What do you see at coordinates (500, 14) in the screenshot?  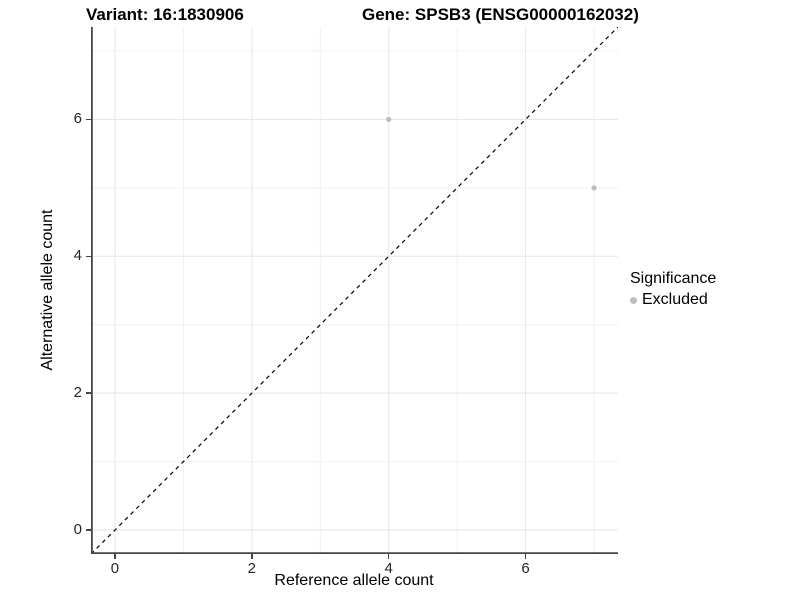 I see `plot-title-gene: Gene: SPSB3 (ENSG00000162032)` at bounding box center [500, 14].